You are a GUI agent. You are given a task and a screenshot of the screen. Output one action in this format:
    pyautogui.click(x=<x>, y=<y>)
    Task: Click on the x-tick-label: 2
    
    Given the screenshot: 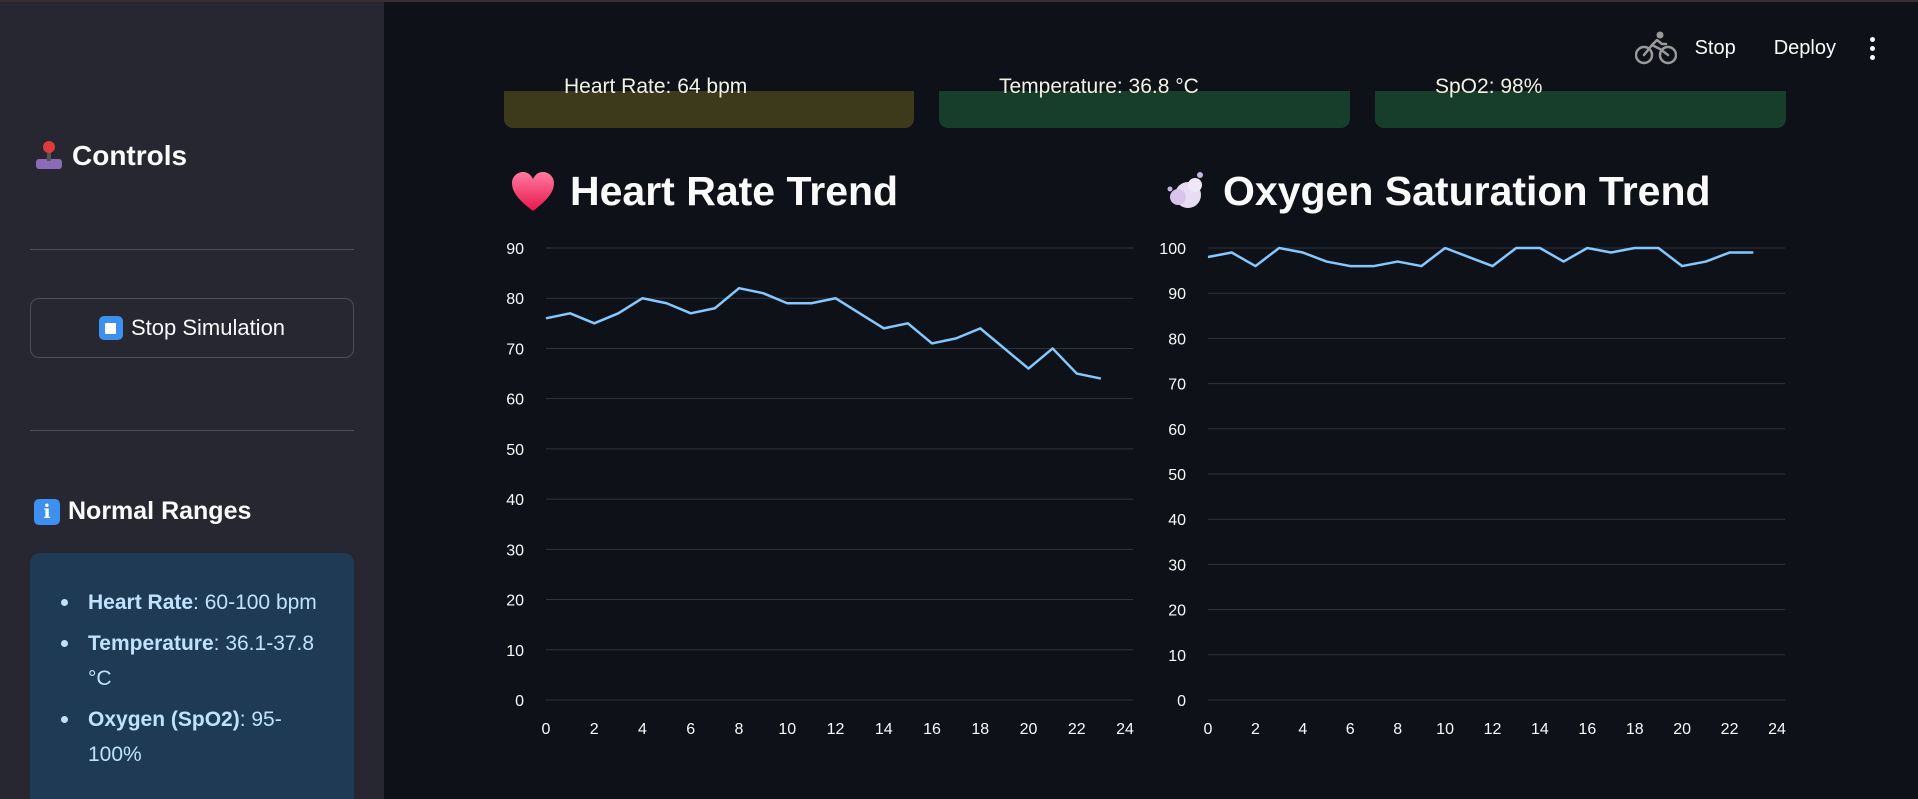 What is the action you would take?
    pyautogui.click(x=594, y=729)
    